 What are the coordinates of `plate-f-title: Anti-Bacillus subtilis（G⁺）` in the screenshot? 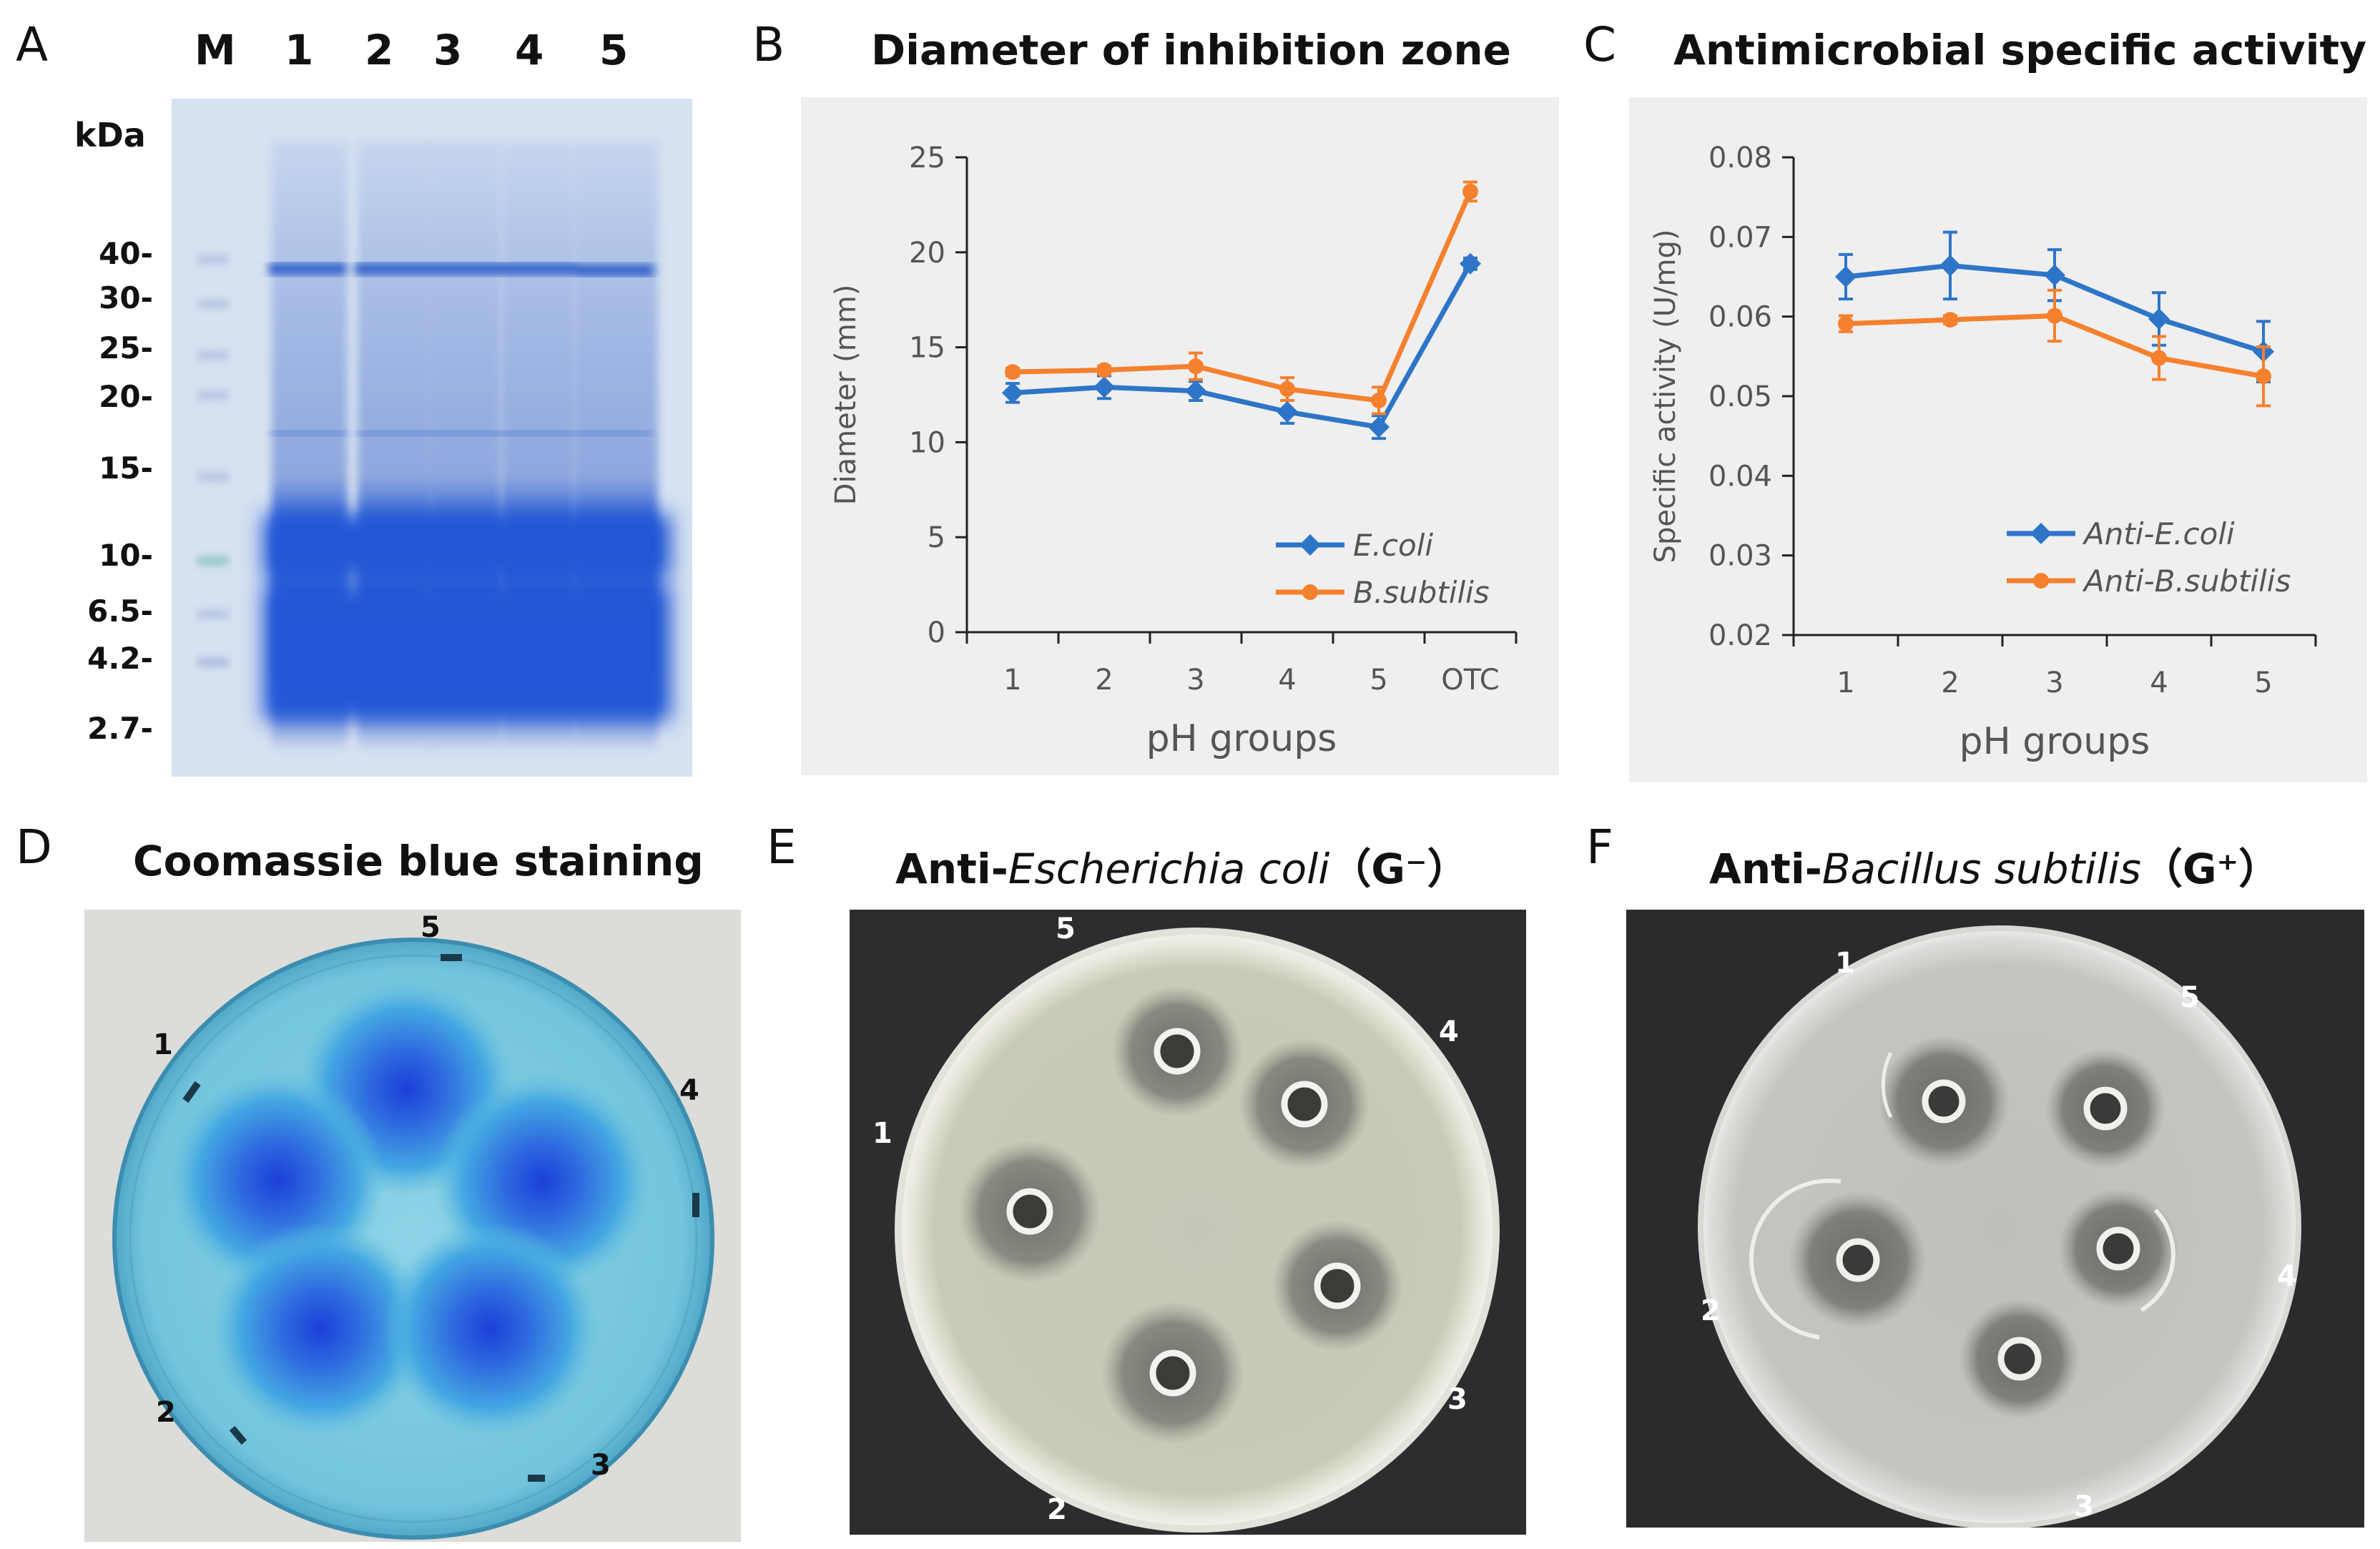 It's located at (1994, 865).